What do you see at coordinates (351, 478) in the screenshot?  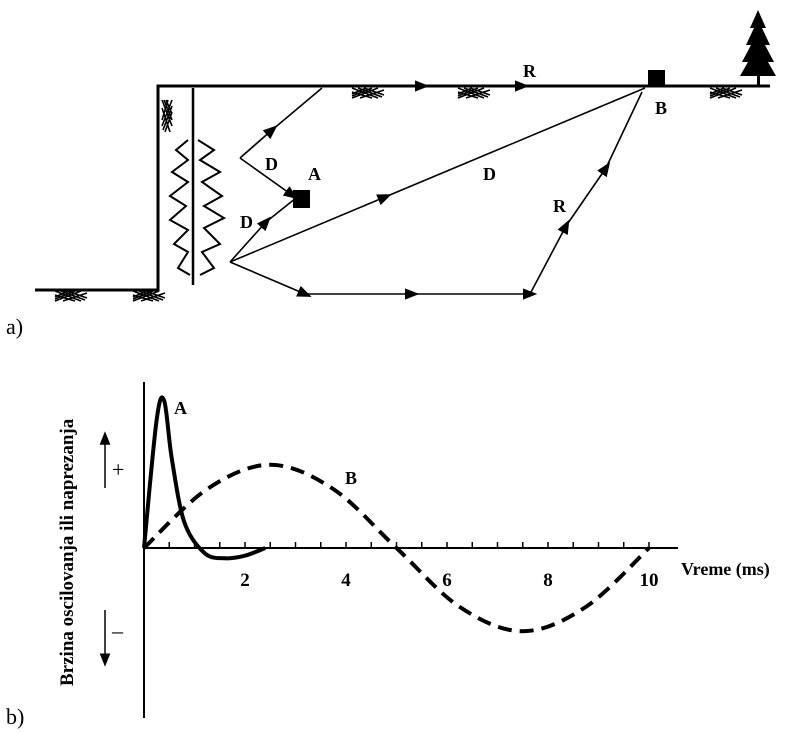 I see `curve-b-label: B` at bounding box center [351, 478].